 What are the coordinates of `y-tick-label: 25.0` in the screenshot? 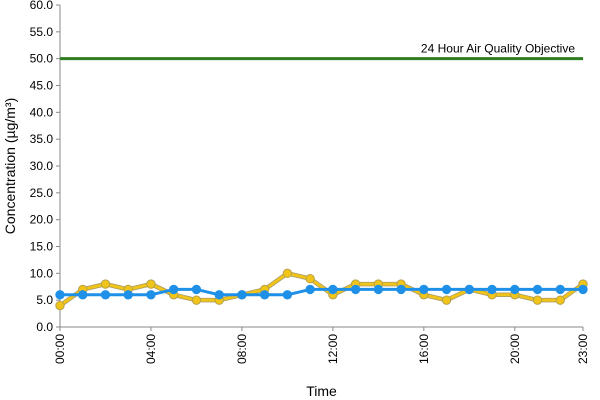 It's located at (42, 193).